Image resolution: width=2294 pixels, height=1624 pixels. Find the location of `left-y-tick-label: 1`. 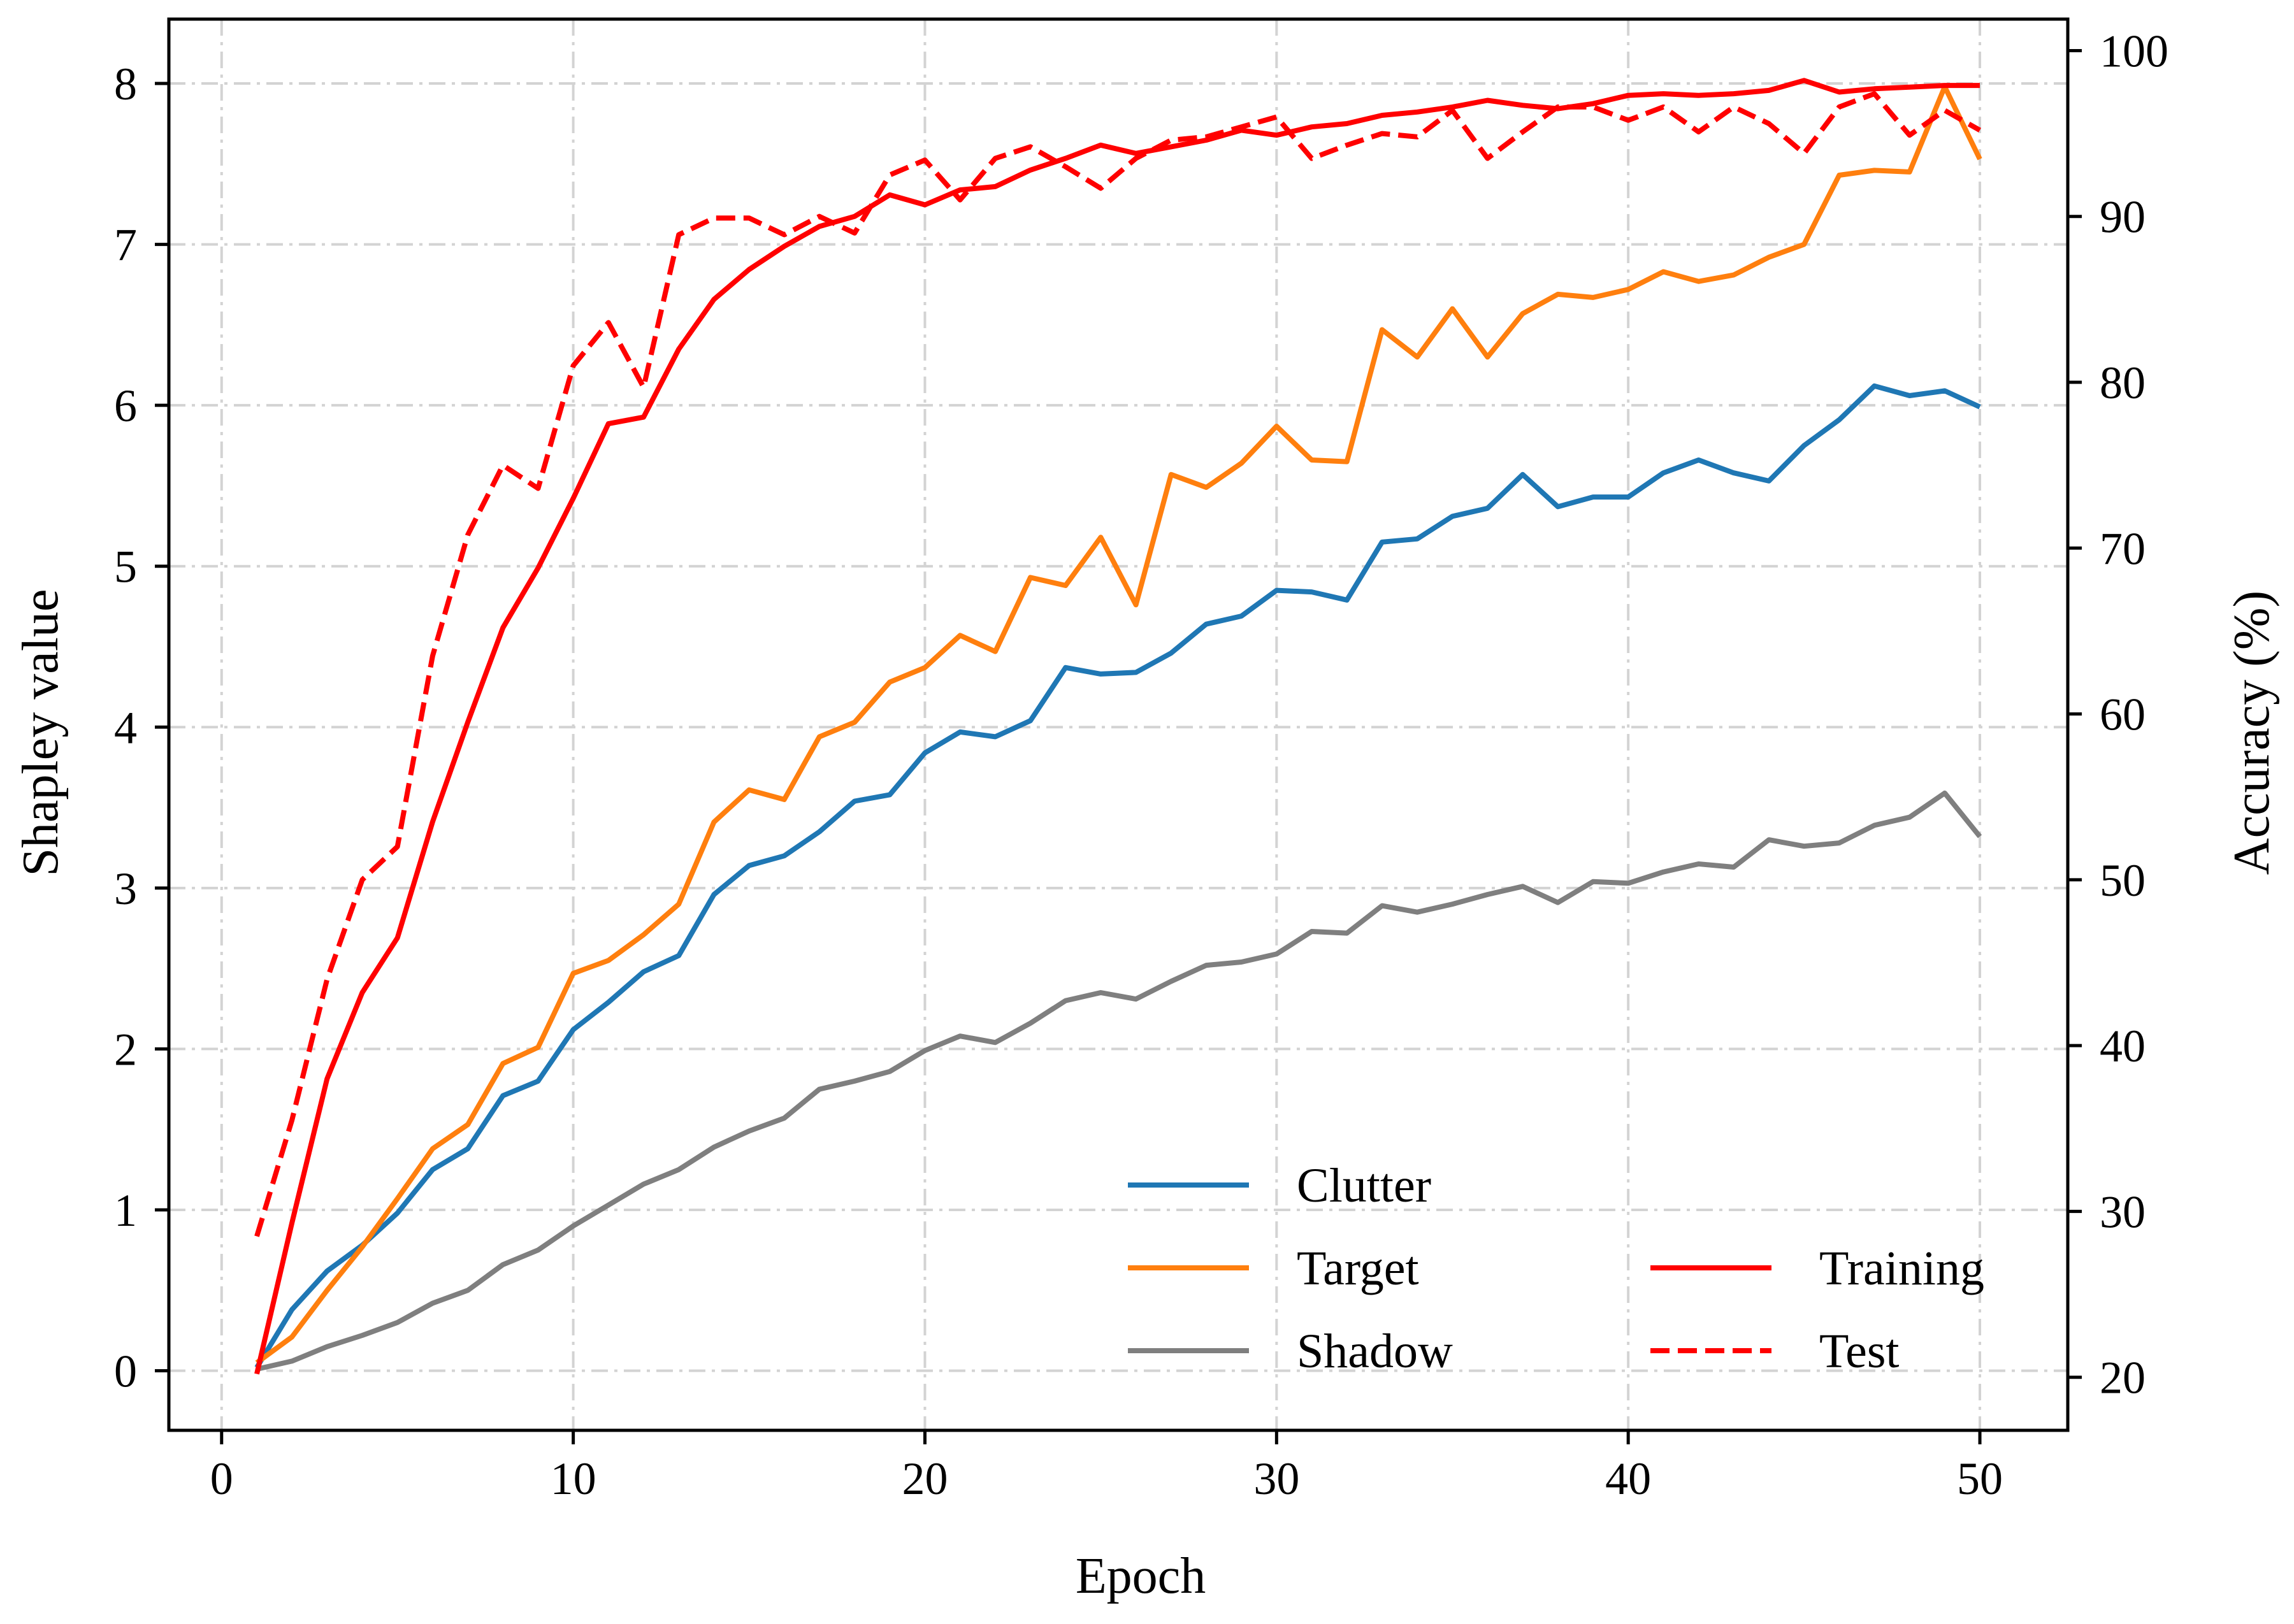

left-y-tick-label: 1 is located at coordinates (125, 1210).